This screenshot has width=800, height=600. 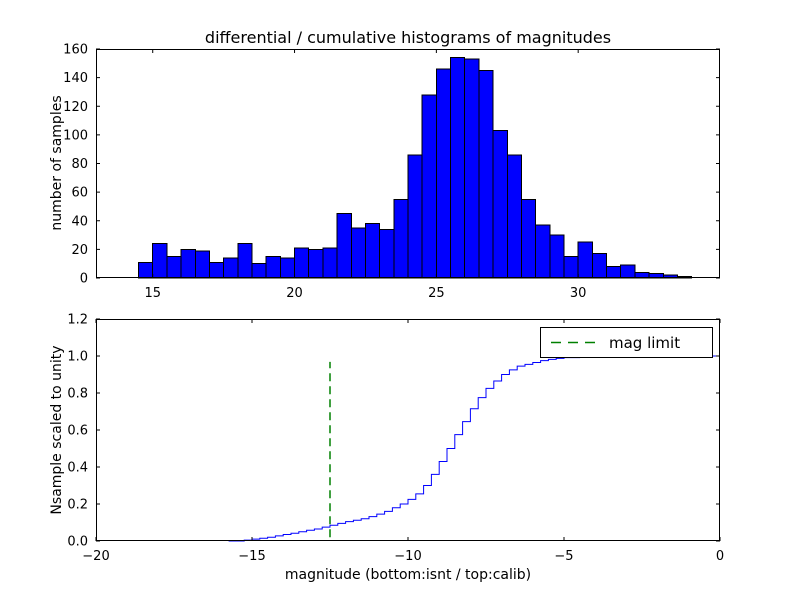 What do you see at coordinates (77, 320) in the screenshot?
I see `bottom-y-tick-label: 1.2` at bounding box center [77, 320].